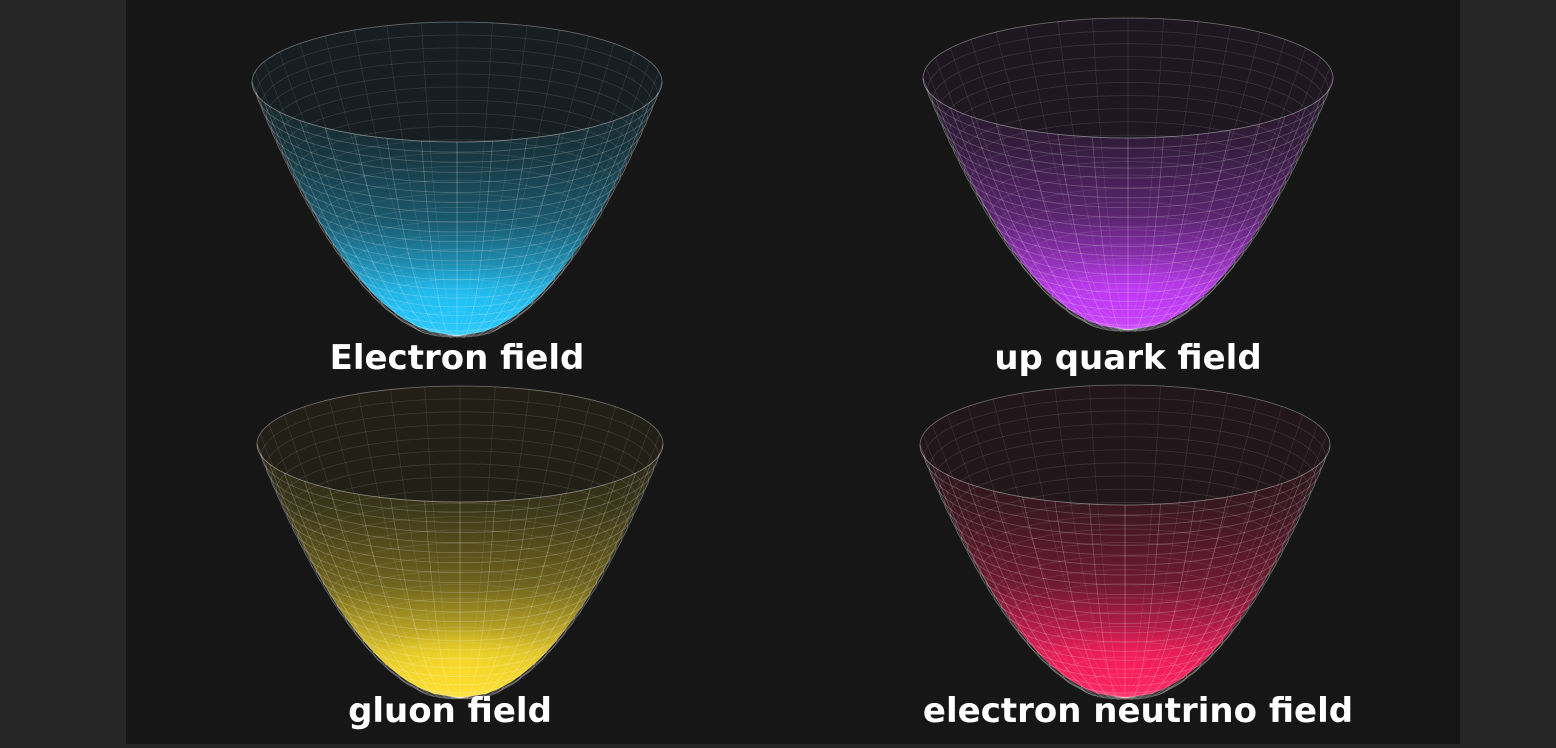 This screenshot has height=748, width=1556. What do you see at coordinates (1128, 358) in the screenshot?
I see `up-quark-field-label: up quark field` at bounding box center [1128, 358].